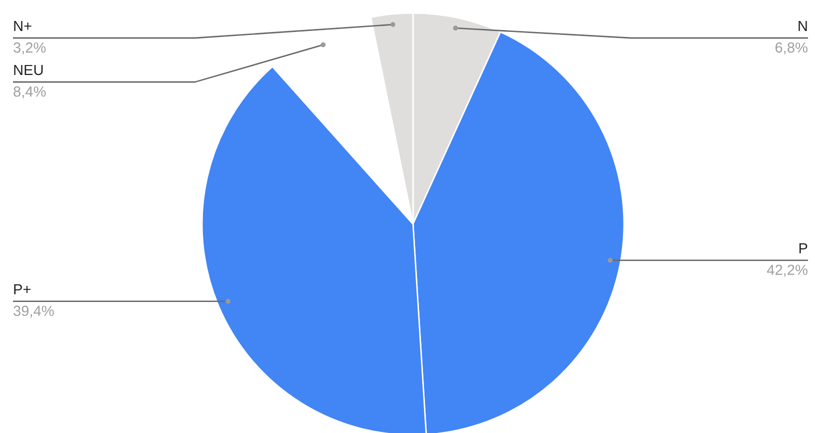 Image resolution: width=815 pixels, height=433 pixels. I want to click on data-label: 8,4%, so click(30, 92).